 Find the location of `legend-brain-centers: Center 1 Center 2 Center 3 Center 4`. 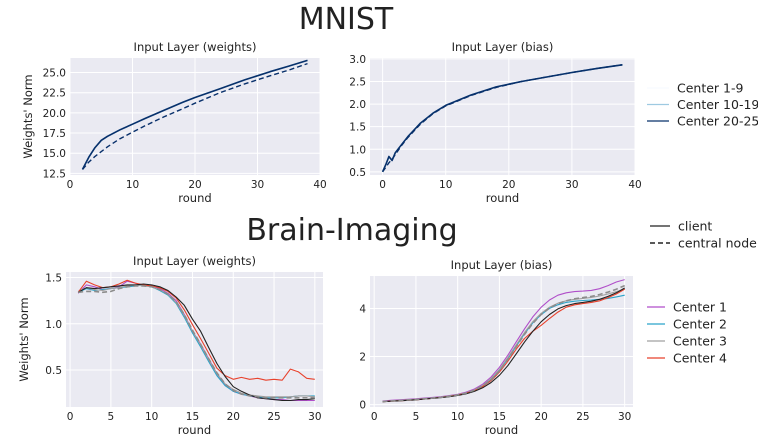

legend-brain-centers: Center 1 Center 2 Center 3 Center 4 is located at coordinates (687, 333).